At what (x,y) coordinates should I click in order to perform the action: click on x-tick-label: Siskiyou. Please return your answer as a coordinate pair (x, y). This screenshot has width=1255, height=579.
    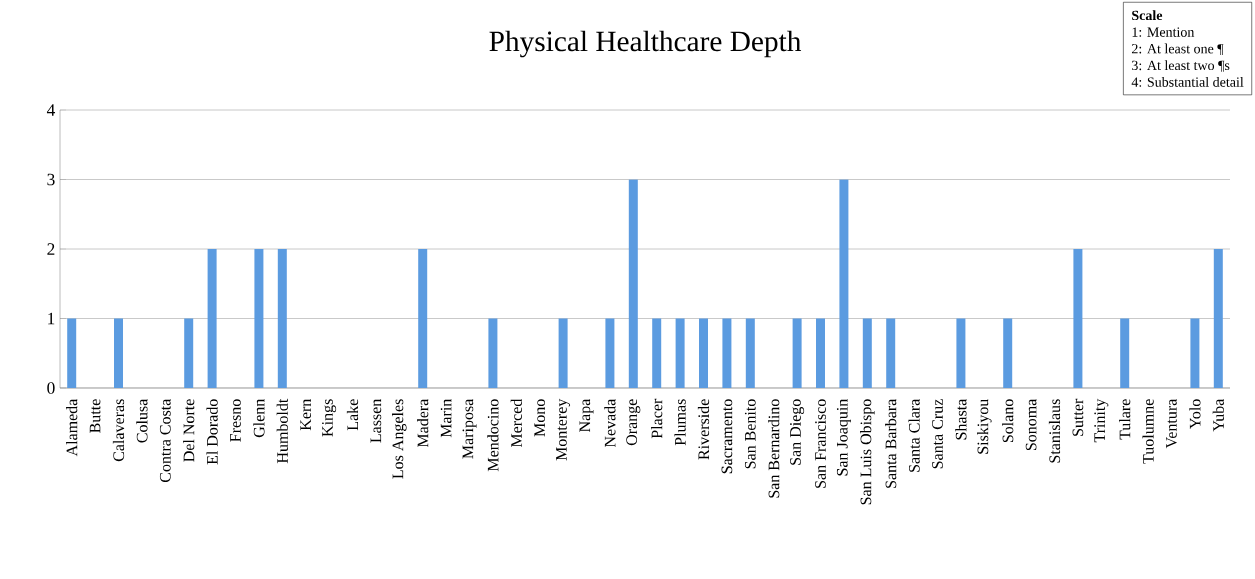
    Looking at the image, I should click on (984, 426).